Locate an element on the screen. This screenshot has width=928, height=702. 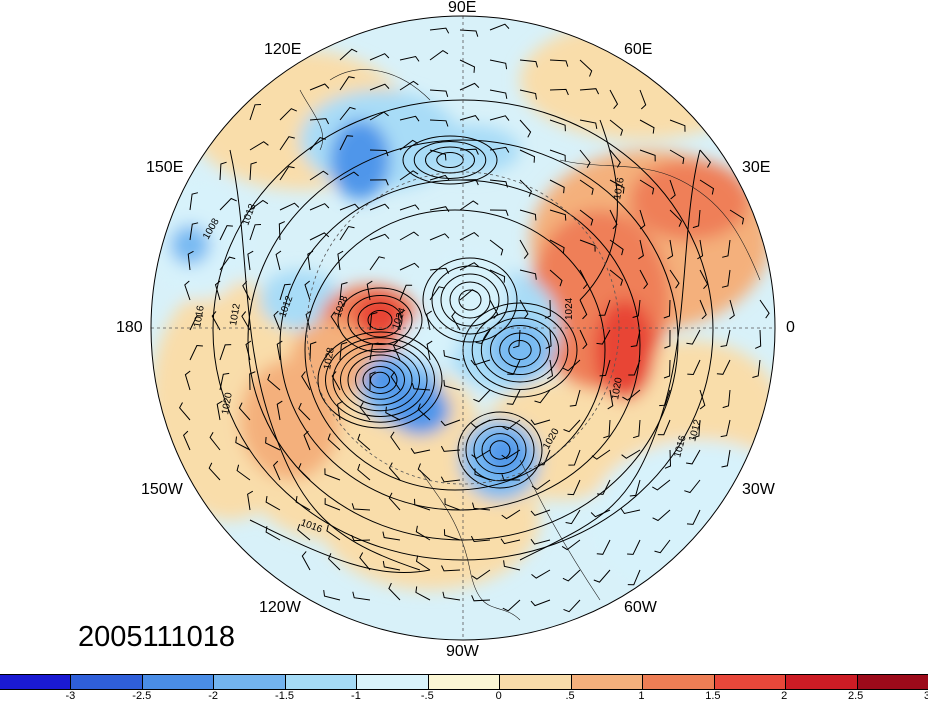
lon-label-60e: 60E is located at coordinates (638, 49).